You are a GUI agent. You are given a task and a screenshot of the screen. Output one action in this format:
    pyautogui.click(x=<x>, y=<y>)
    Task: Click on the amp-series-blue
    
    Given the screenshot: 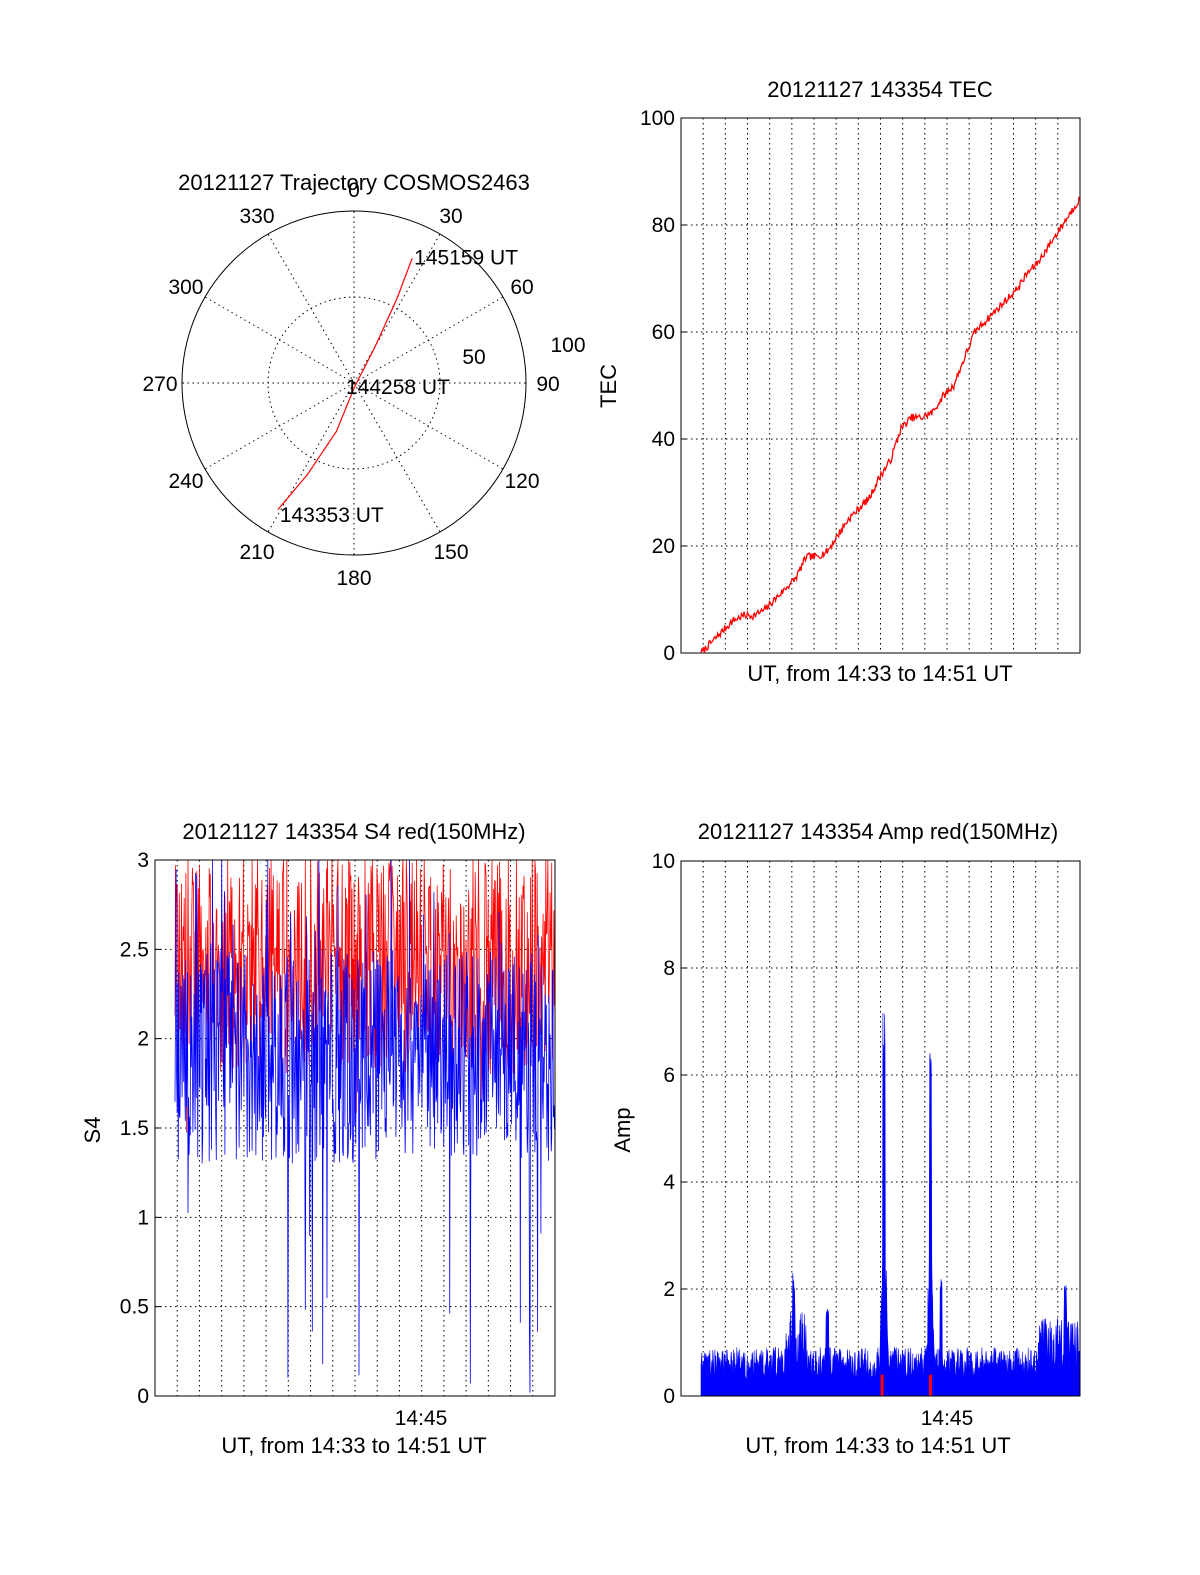 What is the action you would take?
    pyautogui.click(x=890, y=1204)
    